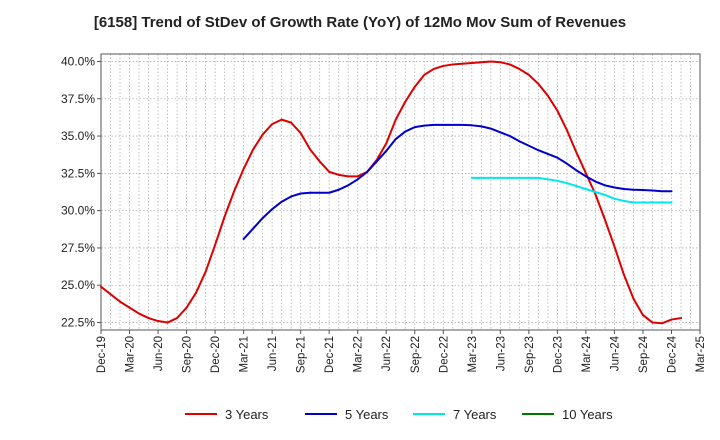  Describe the element at coordinates (78, 248) in the screenshot. I see `y-tick-label: 27.5%` at that location.